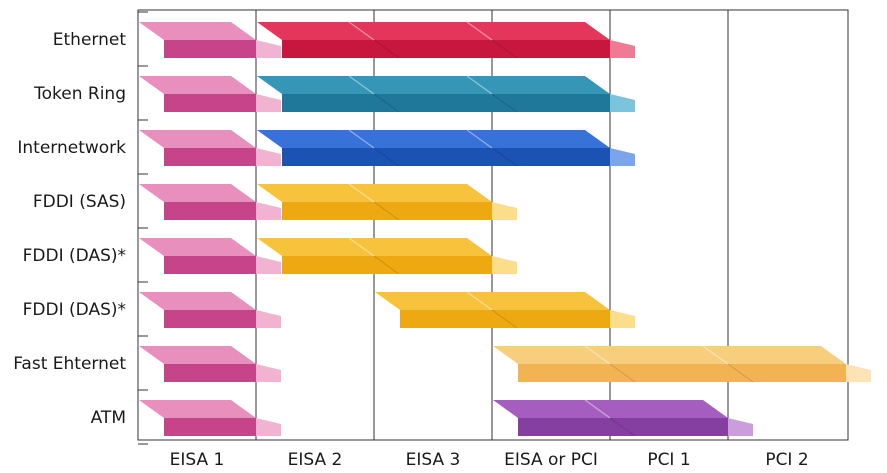 Image resolution: width=887 pixels, height=473 pixels. Describe the element at coordinates (668, 460) in the screenshot. I see `column-label: PCI 1` at that location.